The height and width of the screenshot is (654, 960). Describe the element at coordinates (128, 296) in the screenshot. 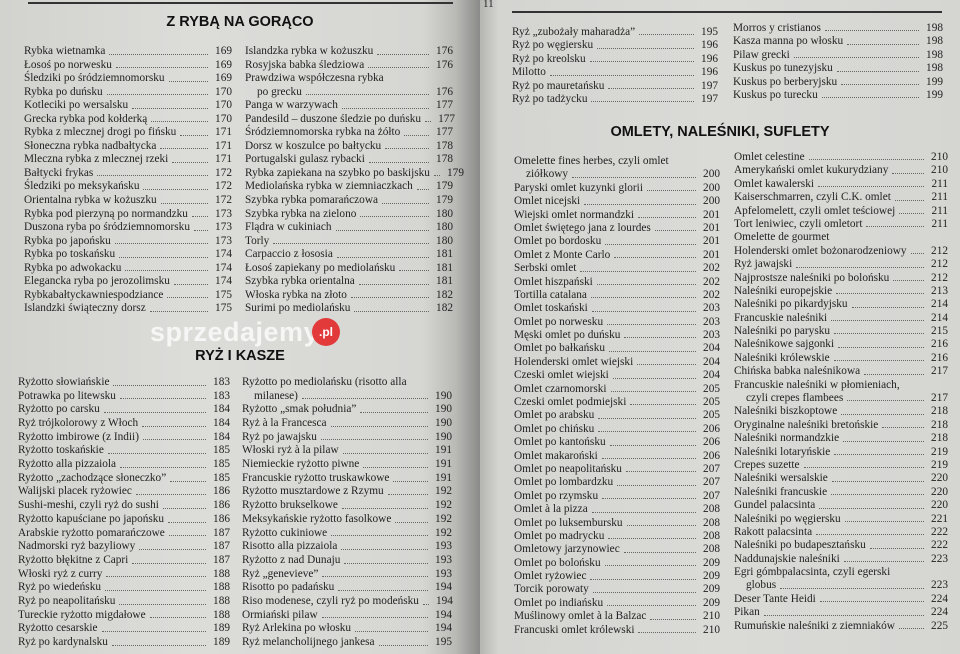

I see `toc-entry: Rybkabałtyckawniespodziance 175` at that location.